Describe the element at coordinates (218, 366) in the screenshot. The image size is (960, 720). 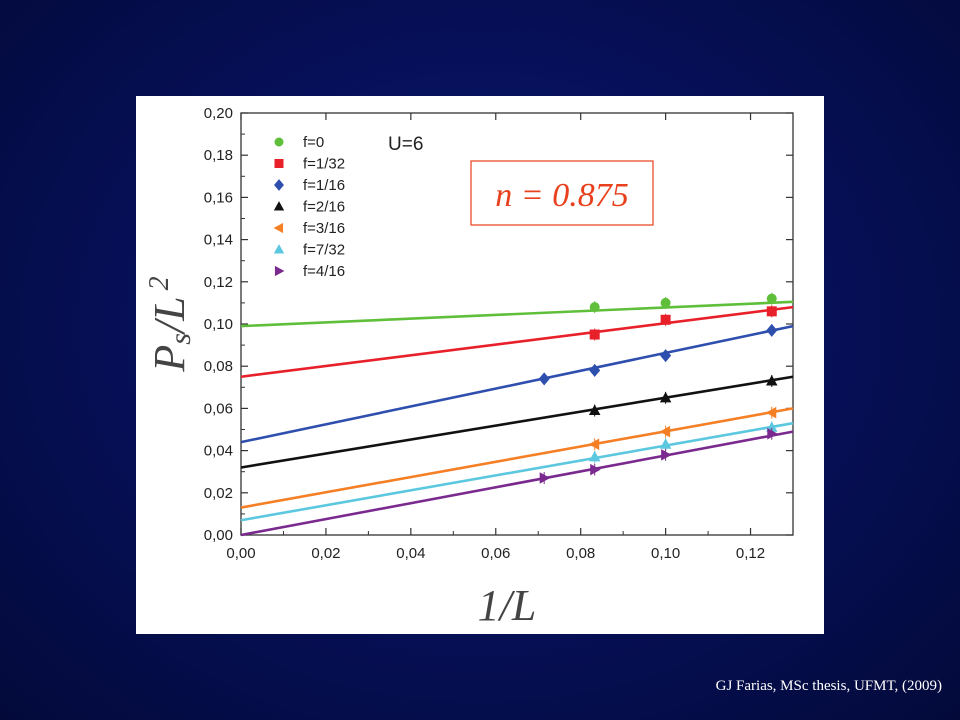
I see `y-tick-label: 0,08` at that location.